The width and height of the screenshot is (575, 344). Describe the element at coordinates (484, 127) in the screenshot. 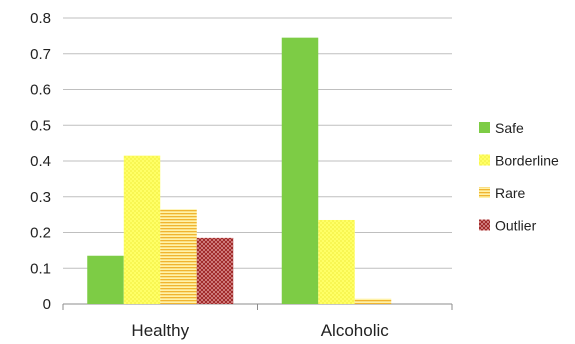

I see `legend-swatch-safe` at that location.